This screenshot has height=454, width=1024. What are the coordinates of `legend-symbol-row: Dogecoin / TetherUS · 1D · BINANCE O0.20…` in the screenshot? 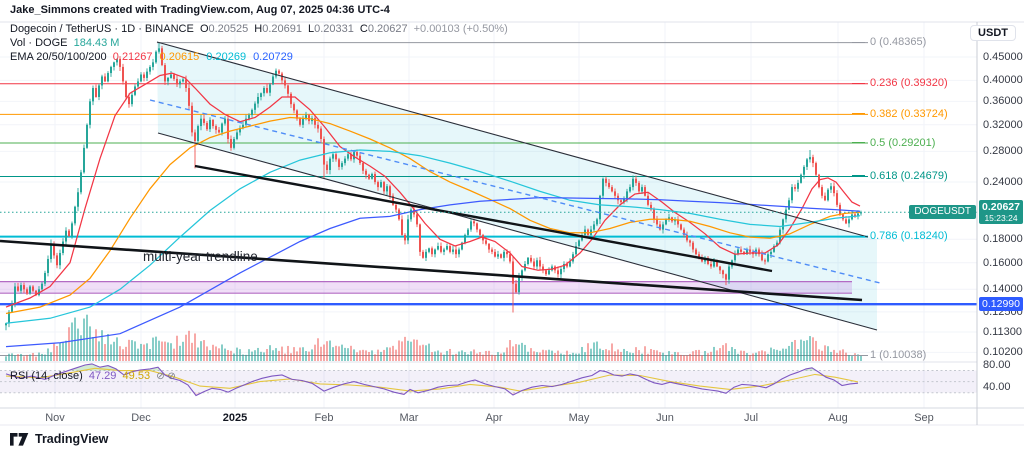 It's located at (259, 29).